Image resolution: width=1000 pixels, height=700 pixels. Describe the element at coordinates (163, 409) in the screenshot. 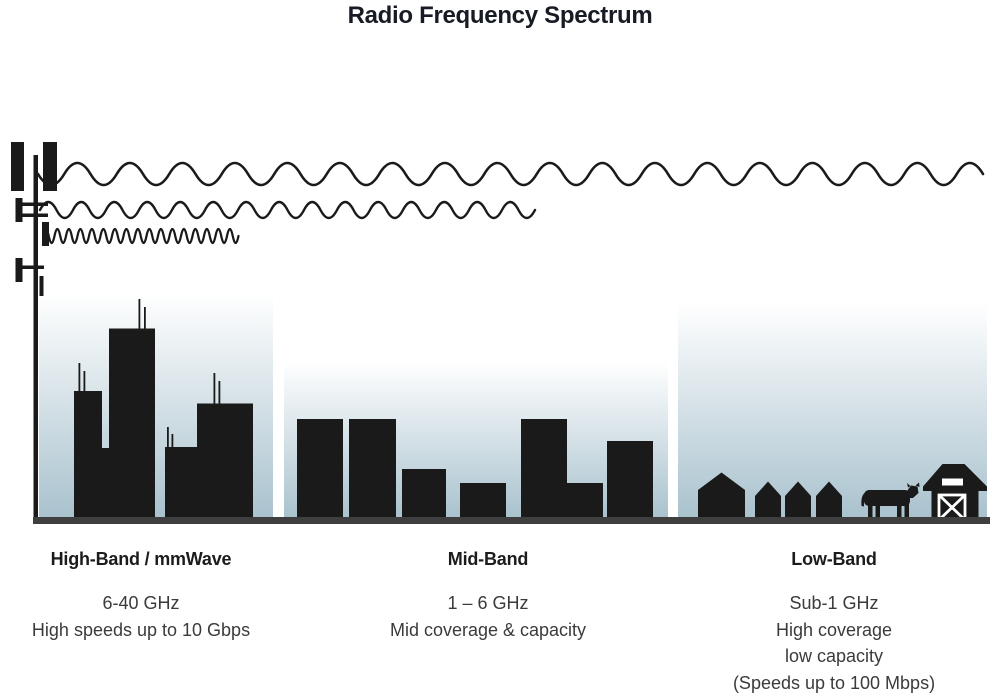

I see `high-band-skyline` at that location.